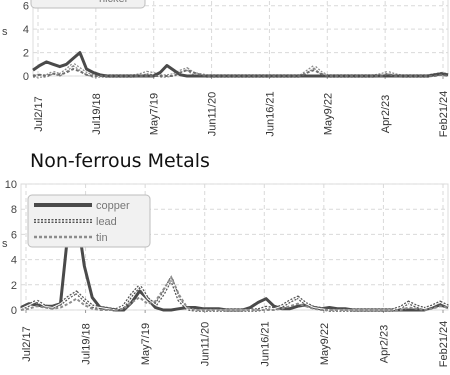 The height and width of the screenshot is (375, 450). What do you see at coordinates (106, 222) in the screenshot?
I see `legend-label: lead` at bounding box center [106, 222].